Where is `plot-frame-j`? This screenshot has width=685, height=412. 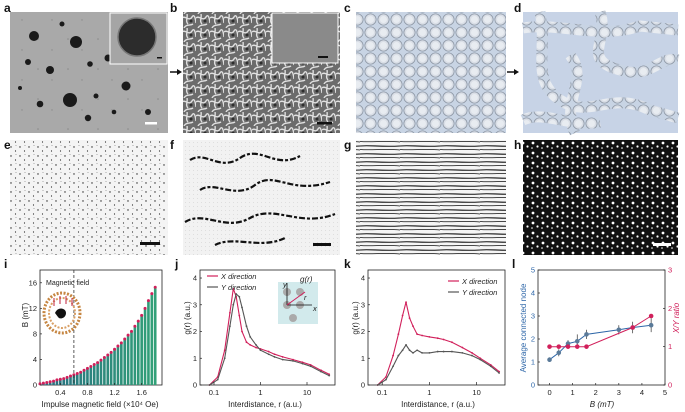 plot-frame-j is located at coordinates (267, 327).